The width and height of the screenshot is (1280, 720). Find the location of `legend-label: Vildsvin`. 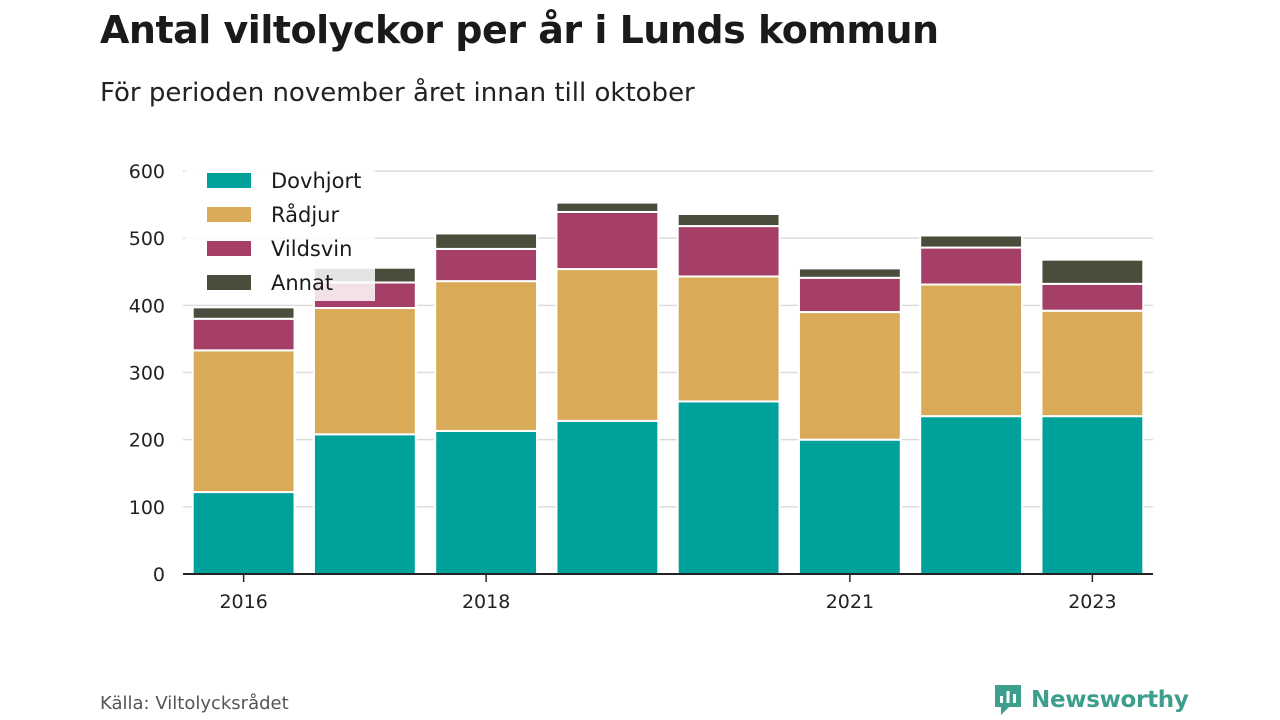

legend-label: Vildsvin is located at coordinates (311, 249).